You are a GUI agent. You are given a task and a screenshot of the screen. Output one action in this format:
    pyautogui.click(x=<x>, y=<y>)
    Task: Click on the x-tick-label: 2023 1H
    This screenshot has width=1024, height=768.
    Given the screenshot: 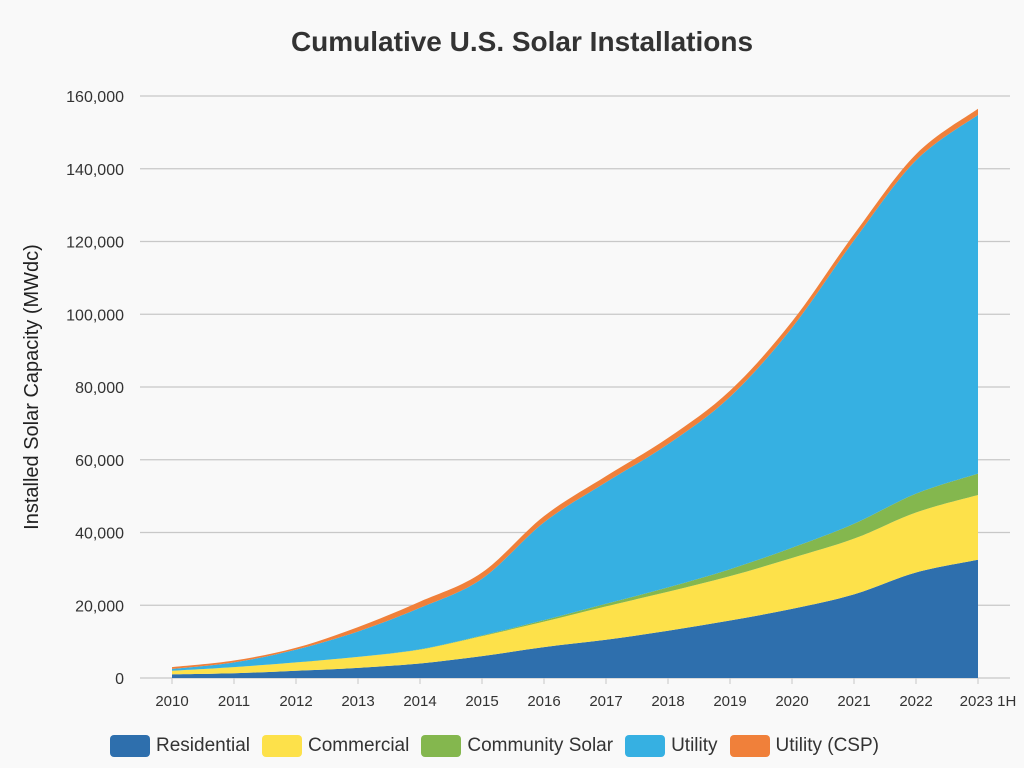 What is the action you would take?
    pyautogui.click(x=988, y=701)
    